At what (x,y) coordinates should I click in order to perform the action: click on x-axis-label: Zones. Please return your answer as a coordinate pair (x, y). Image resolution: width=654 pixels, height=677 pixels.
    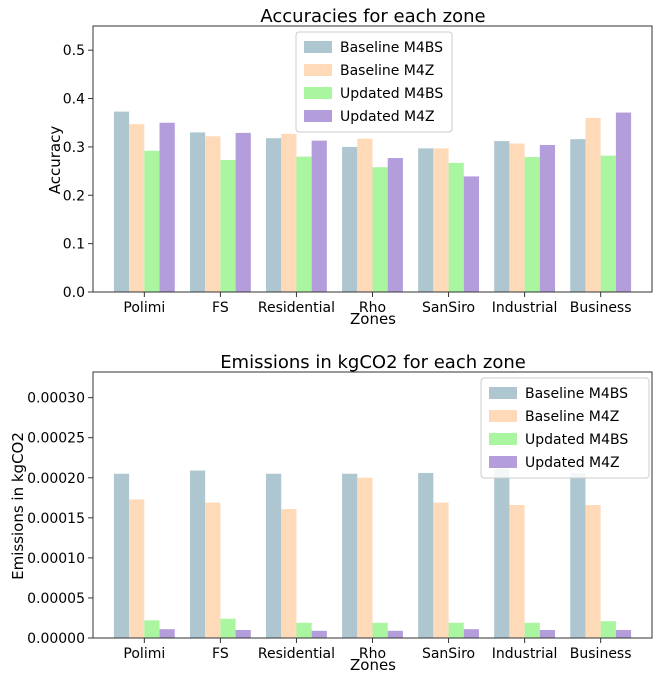
    Looking at the image, I should click on (373, 665).